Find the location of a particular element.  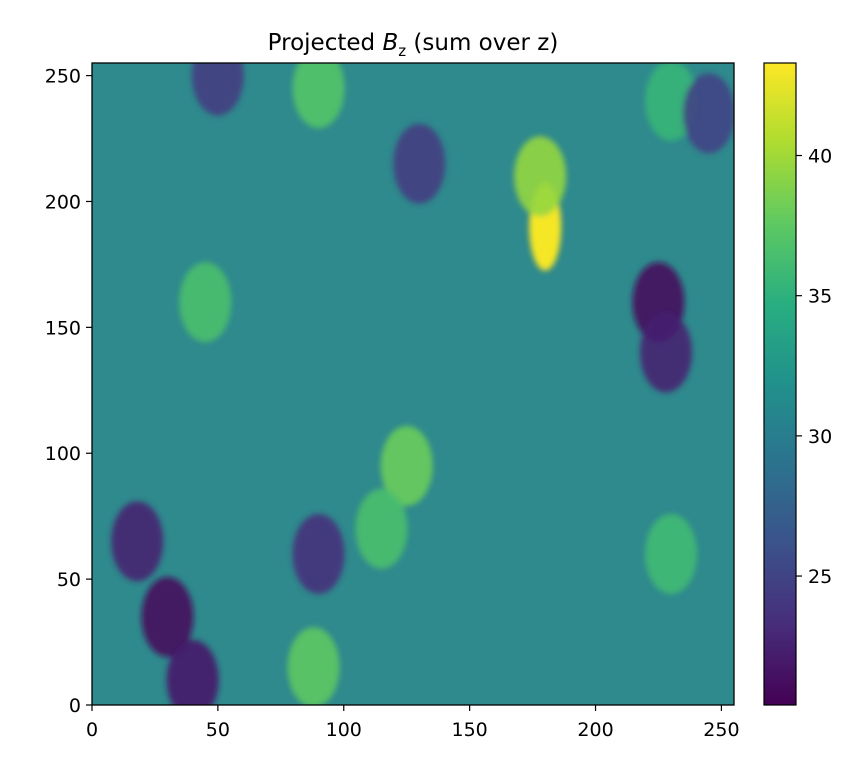

colorbar-tick-label: 35 is located at coordinates (820, 297).